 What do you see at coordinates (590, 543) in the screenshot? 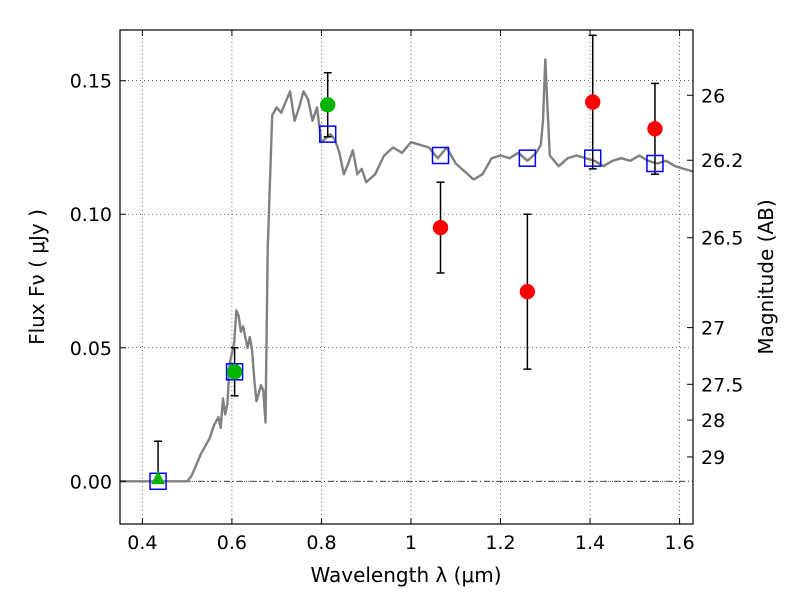
I see `x-tick-label: 1.4` at bounding box center [590, 543].